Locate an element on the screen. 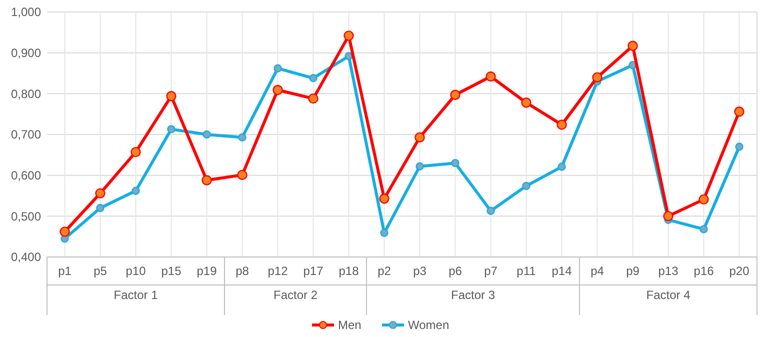 The image size is (764, 337). x-tick-label: p7 is located at coordinates (491, 271).